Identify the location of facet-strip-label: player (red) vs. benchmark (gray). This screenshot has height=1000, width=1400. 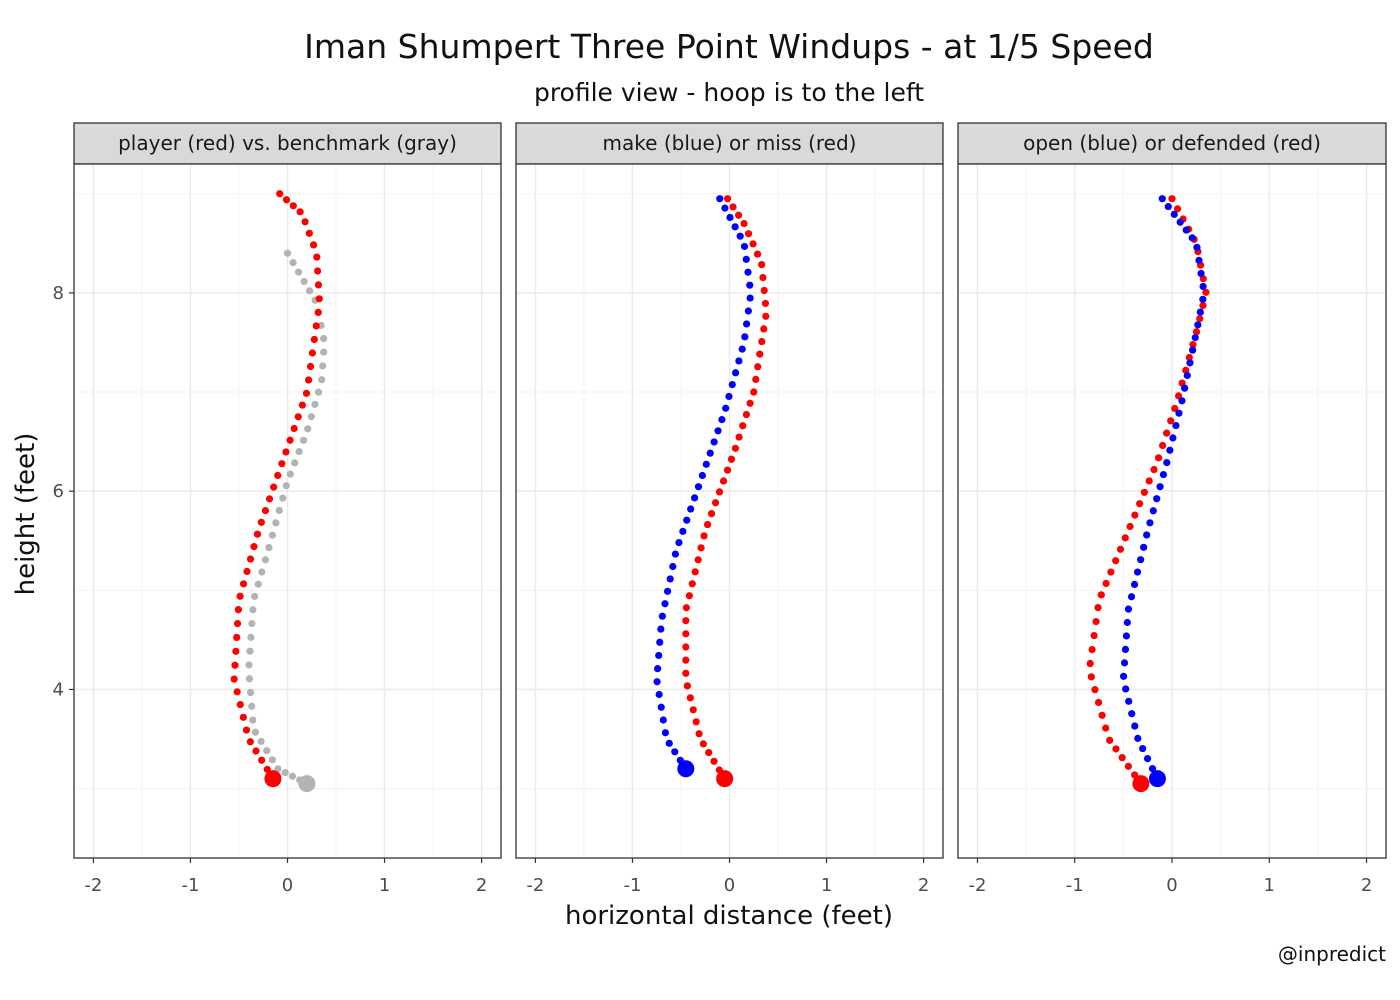
(287, 143).